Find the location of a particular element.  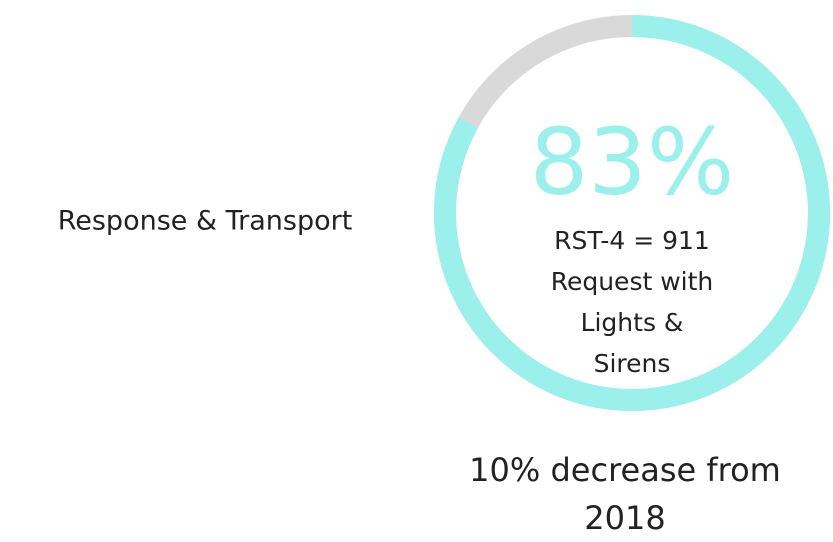

center-label: Sirens is located at coordinates (632, 363).